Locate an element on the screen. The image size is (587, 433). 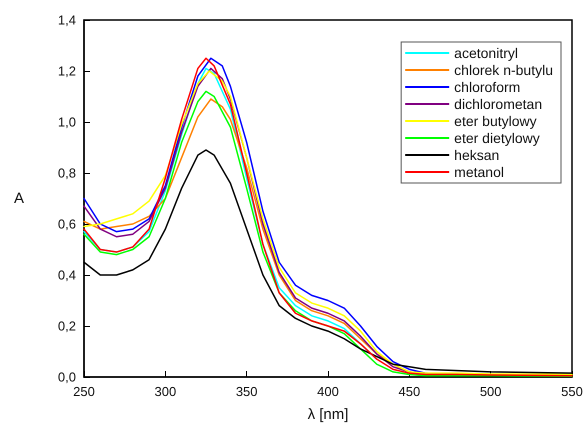
legend-label: chlorek n-butylu is located at coordinates (503, 70).